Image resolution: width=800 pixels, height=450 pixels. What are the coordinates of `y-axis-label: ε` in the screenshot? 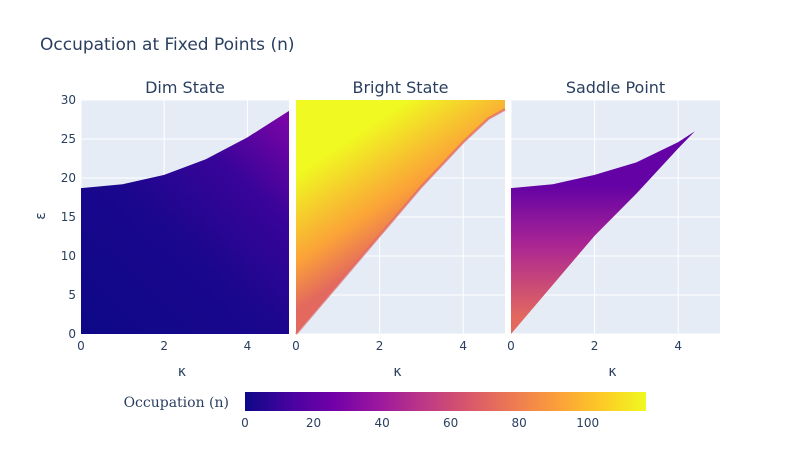 It's located at (41, 216).